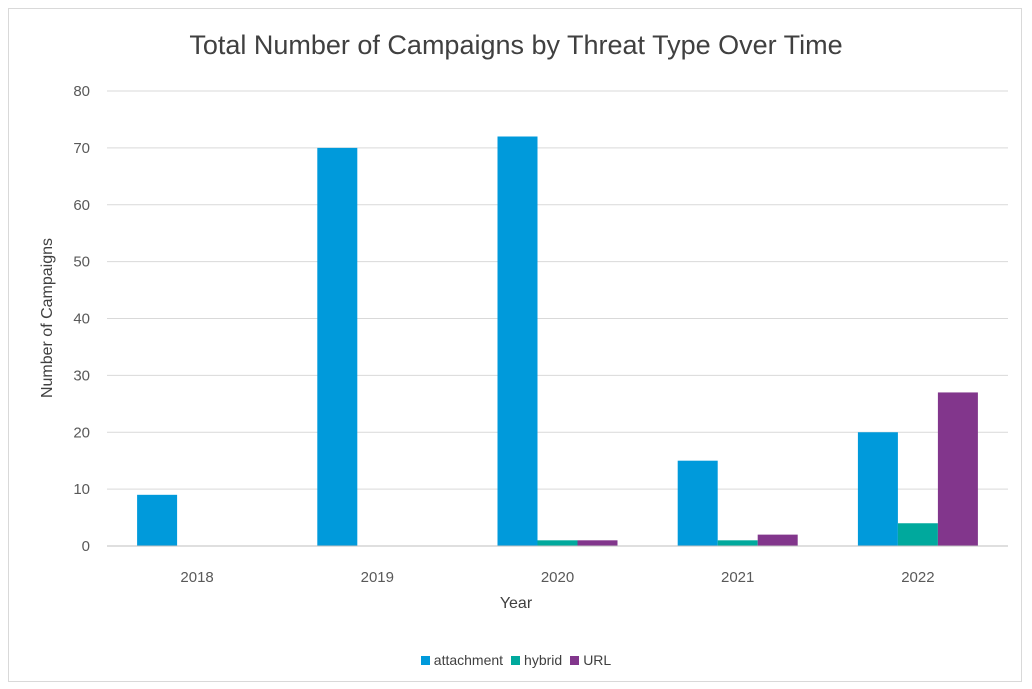  Describe the element at coordinates (737, 577) in the screenshot. I see `x-tick-label-2021: 2021` at that location.